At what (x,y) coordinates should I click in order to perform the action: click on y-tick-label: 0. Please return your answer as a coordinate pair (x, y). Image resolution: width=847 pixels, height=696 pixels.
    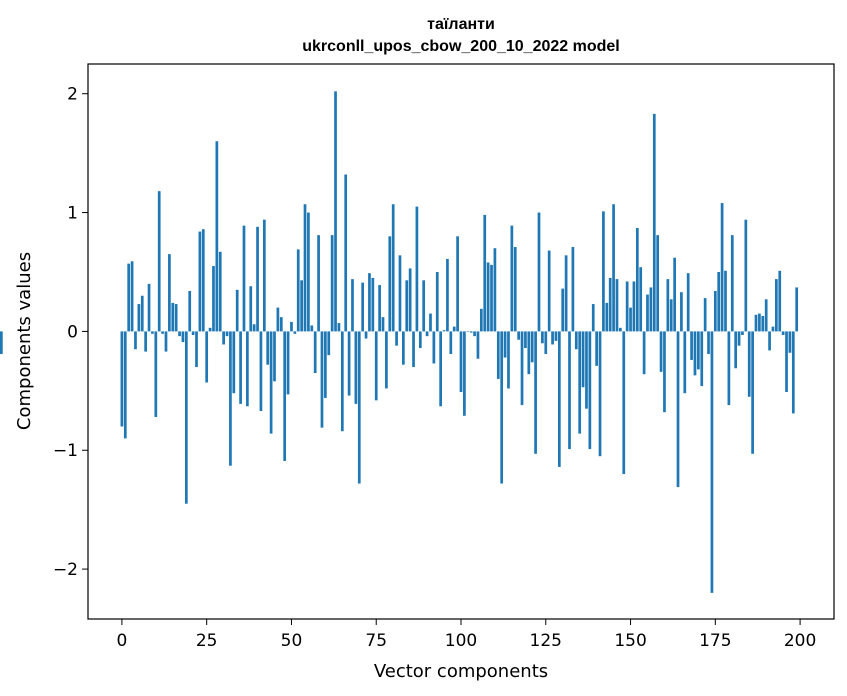
    Looking at the image, I should click on (72, 332).